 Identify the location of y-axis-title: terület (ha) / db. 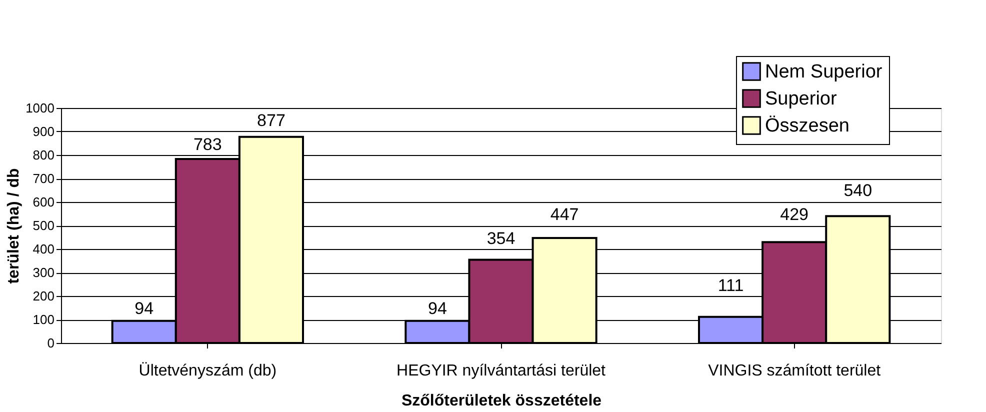
(14, 226).